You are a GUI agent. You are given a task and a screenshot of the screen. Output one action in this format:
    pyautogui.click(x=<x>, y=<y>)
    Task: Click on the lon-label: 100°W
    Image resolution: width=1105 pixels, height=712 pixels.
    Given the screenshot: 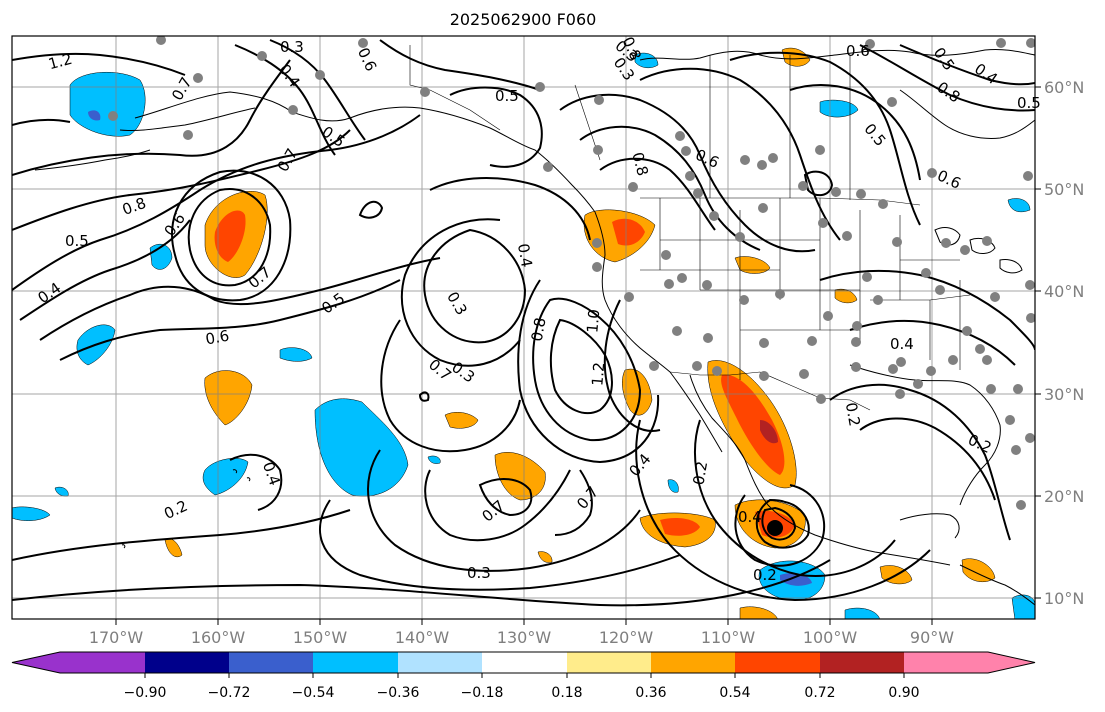 What is the action you would take?
    pyautogui.click(x=830, y=637)
    